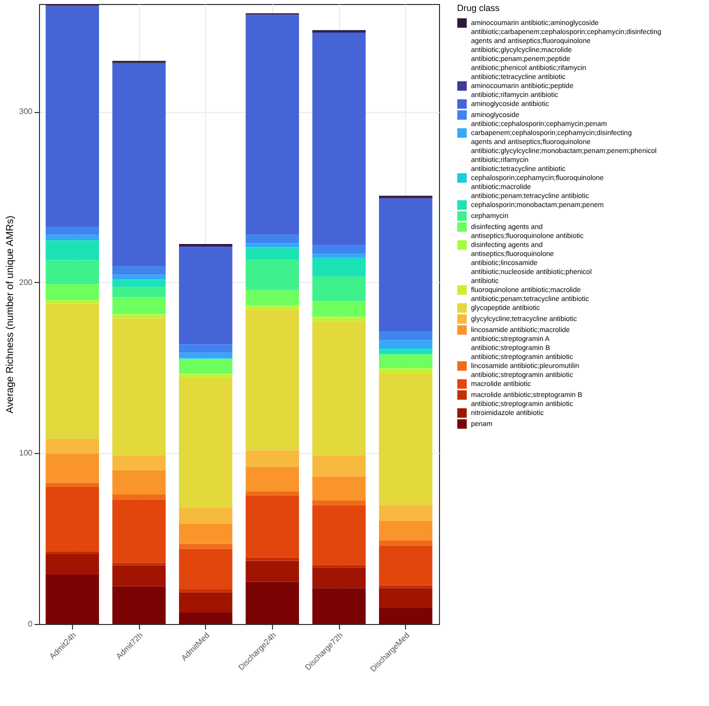 The height and width of the screenshot is (706, 709). Describe the element at coordinates (26, 111) in the screenshot. I see `y-tick-label: 300` at that location.